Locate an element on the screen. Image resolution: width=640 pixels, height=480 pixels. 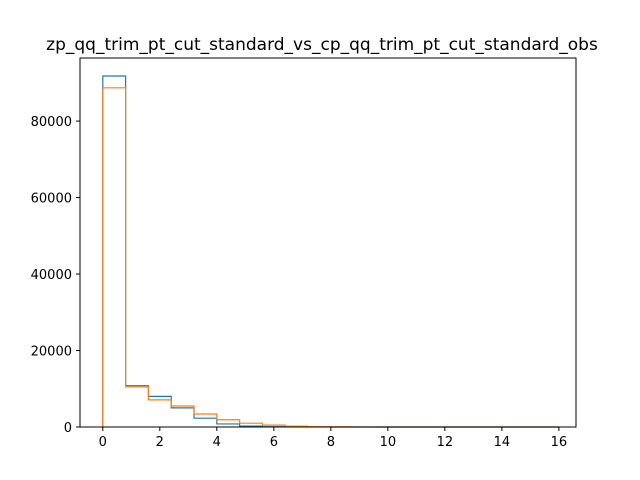
x-tick-label: 0 is located at coordinates (103, 442).